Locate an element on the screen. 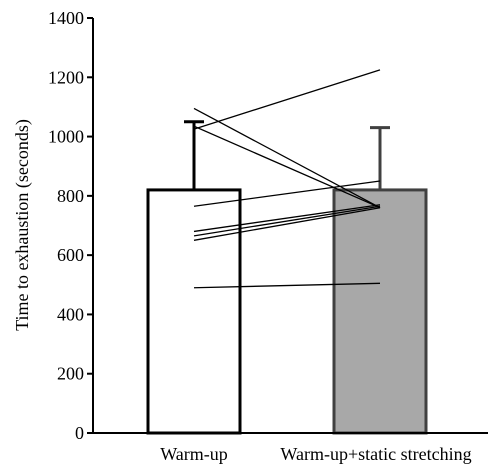 Image resolution: width=504 pixels, height=467 pixels. y-tick-label-400: 400 is located at coordinates (70, 314).